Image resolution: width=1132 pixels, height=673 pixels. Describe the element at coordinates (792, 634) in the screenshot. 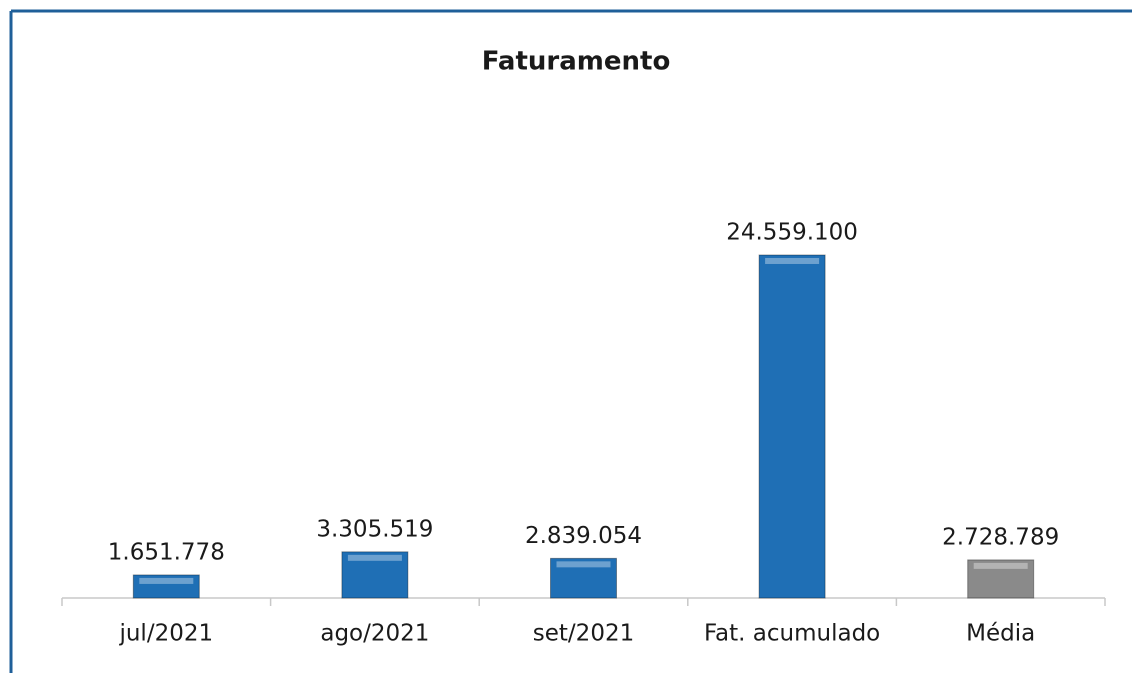

I see `x-tick-label: Fat. acumulado` at that location.